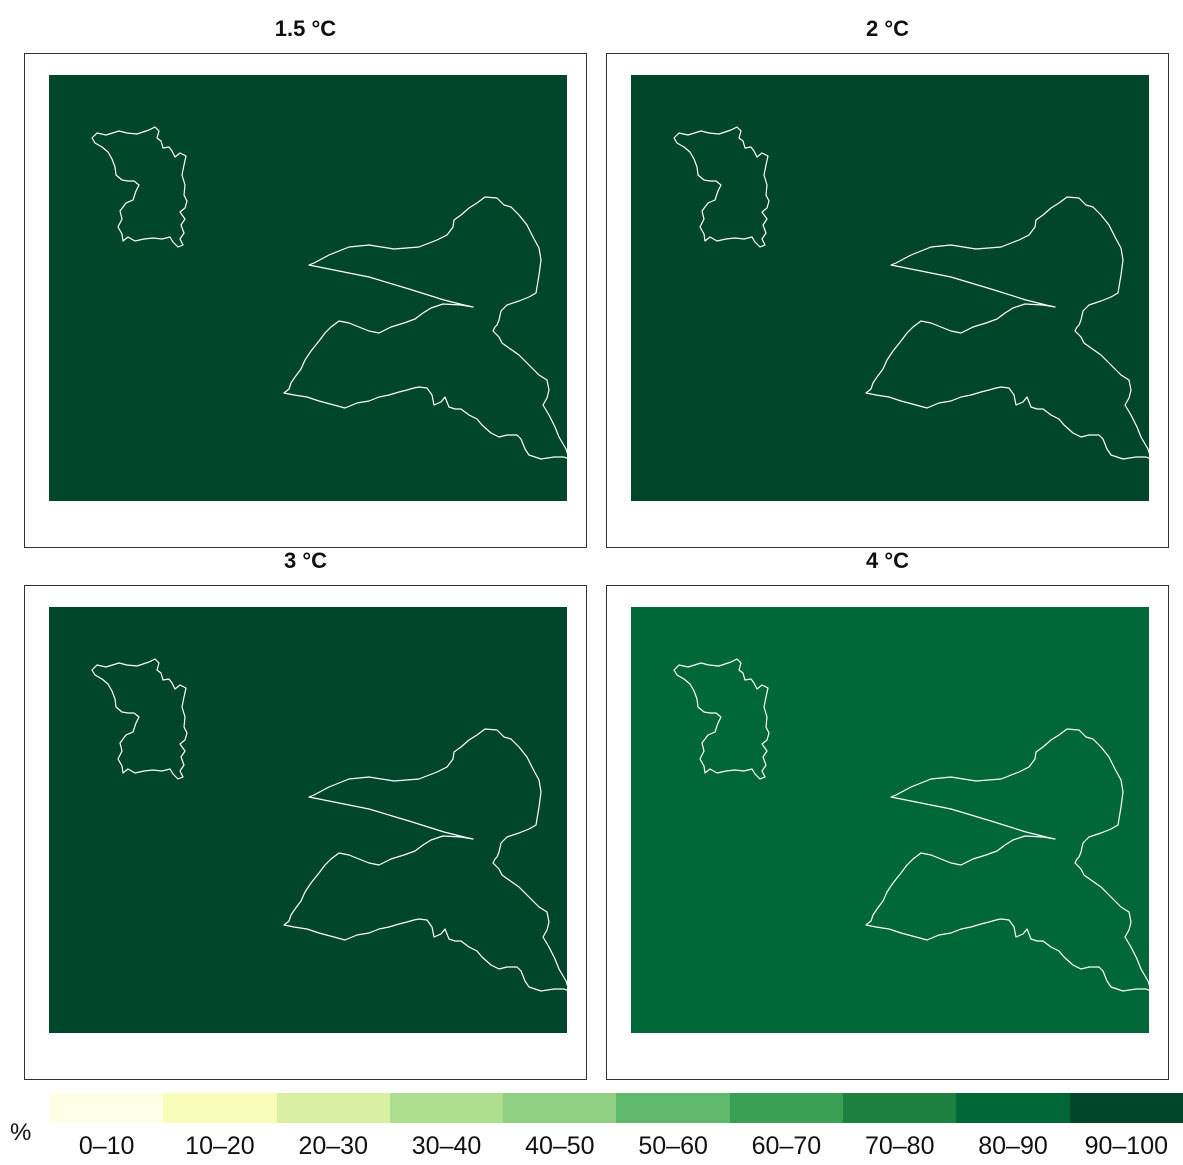 The height and width of the screenshot is (1165, 1183). What do you see at coordinates (1126, 1146) in the screenshot?
I see `legend-label: 90–100` at bounding box center [1126, 1146].